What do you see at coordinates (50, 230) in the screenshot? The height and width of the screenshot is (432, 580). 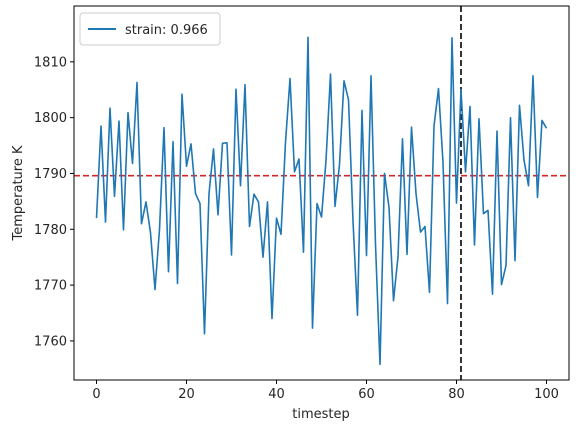 I see `y-tick-label: 1780` at bounding box center [50, 230].